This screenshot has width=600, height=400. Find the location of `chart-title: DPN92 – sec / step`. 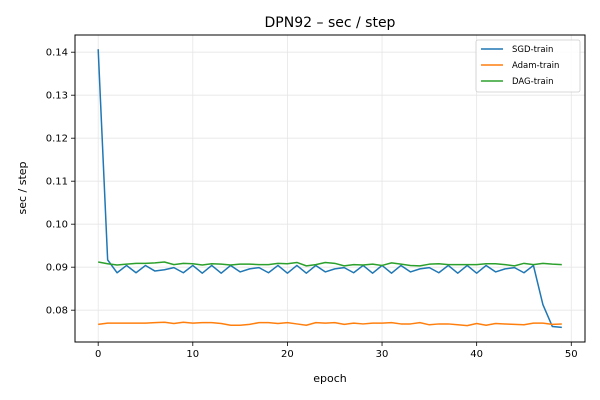

chart-title: DPN92 – sec / step is located at coordinates (330, 23).